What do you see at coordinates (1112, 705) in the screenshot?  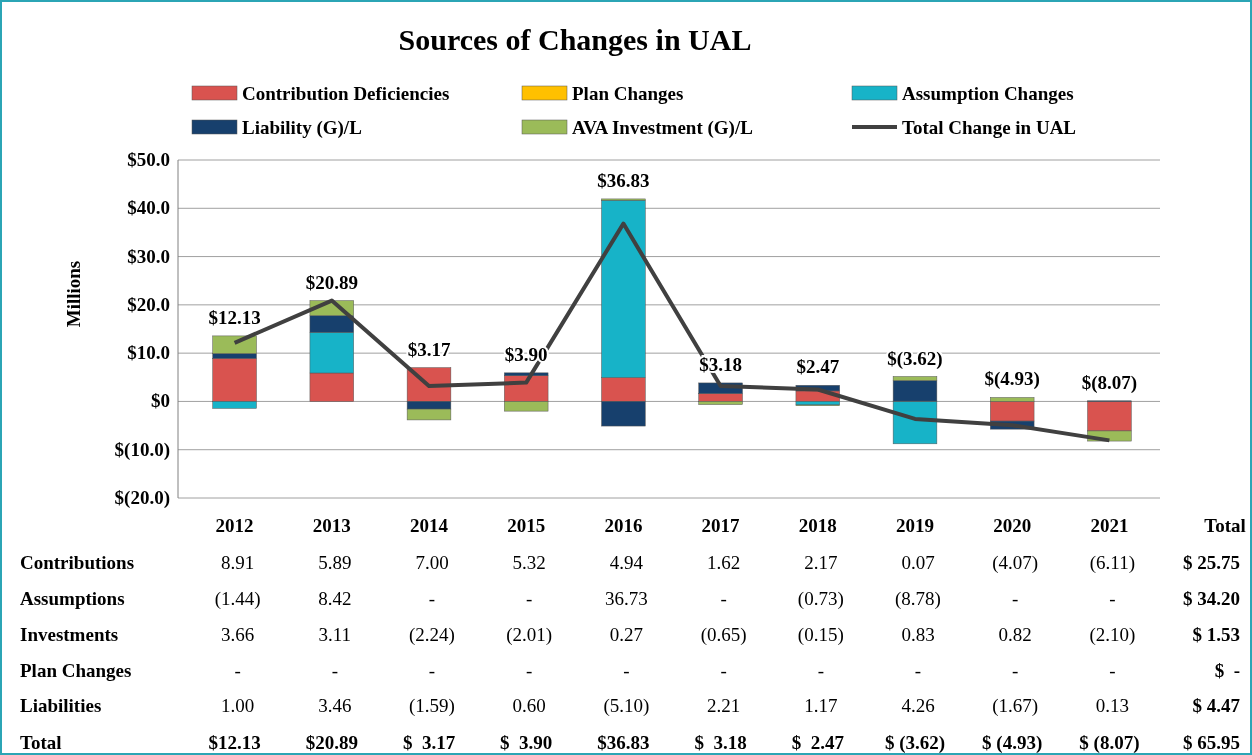 I see `text: 0.13` at bounding box center [1112, 705].